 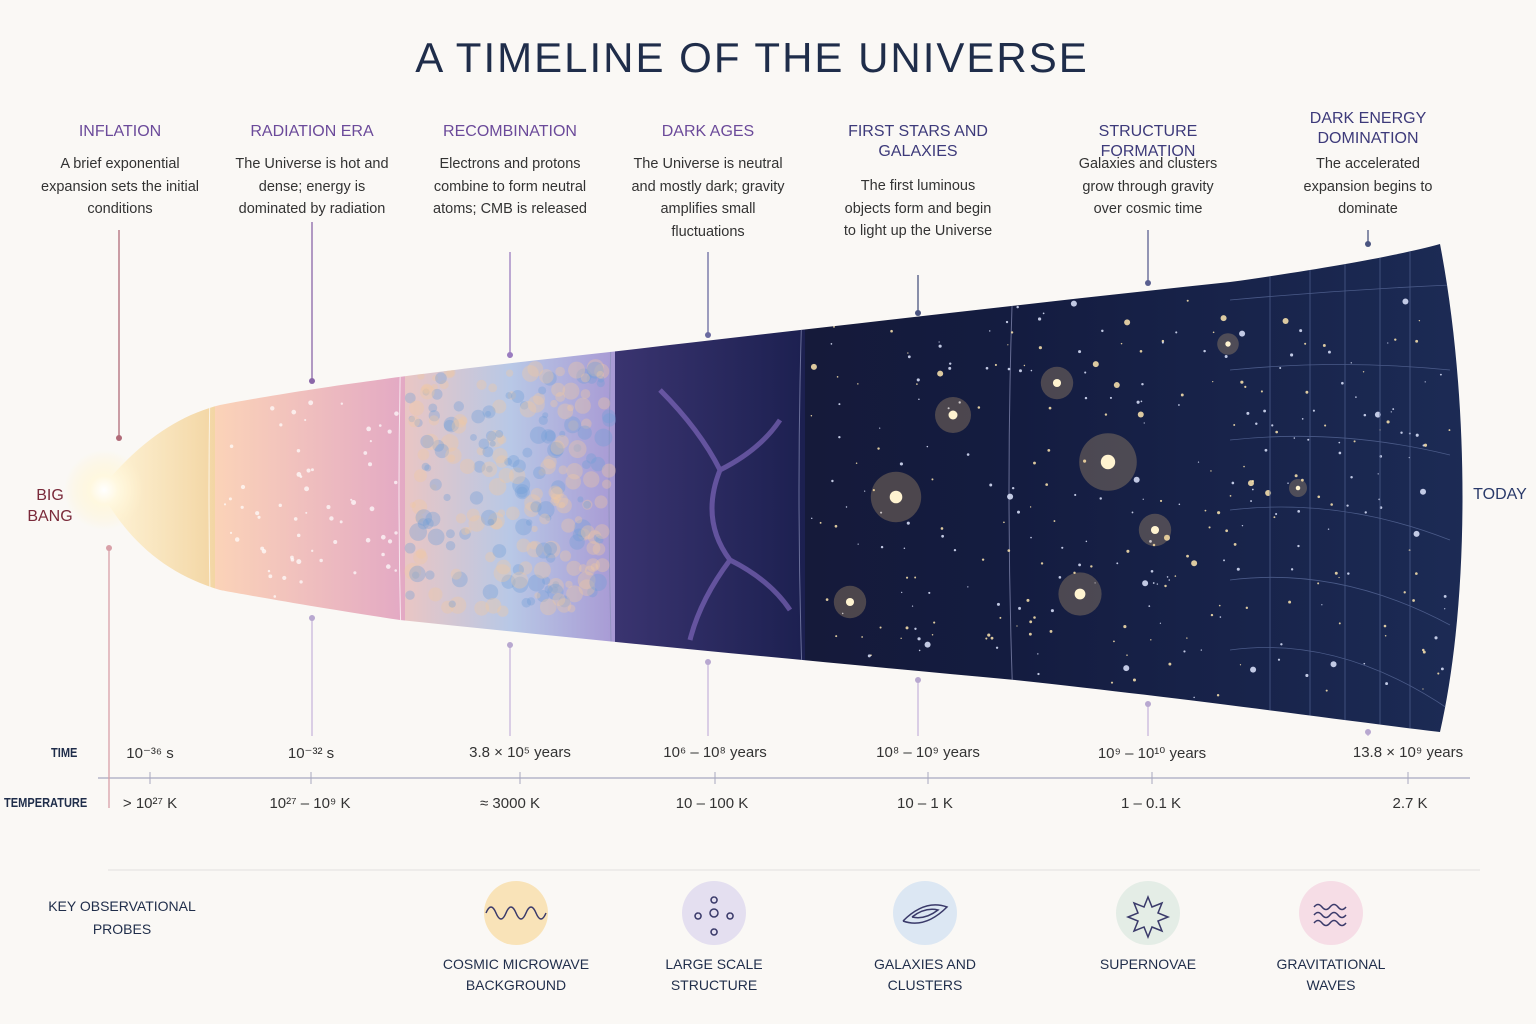 What do you see at coordinates (510, 131) in the screenshot?
I see `era-name: RECOMBINATION` at bounding box center [510, 131].